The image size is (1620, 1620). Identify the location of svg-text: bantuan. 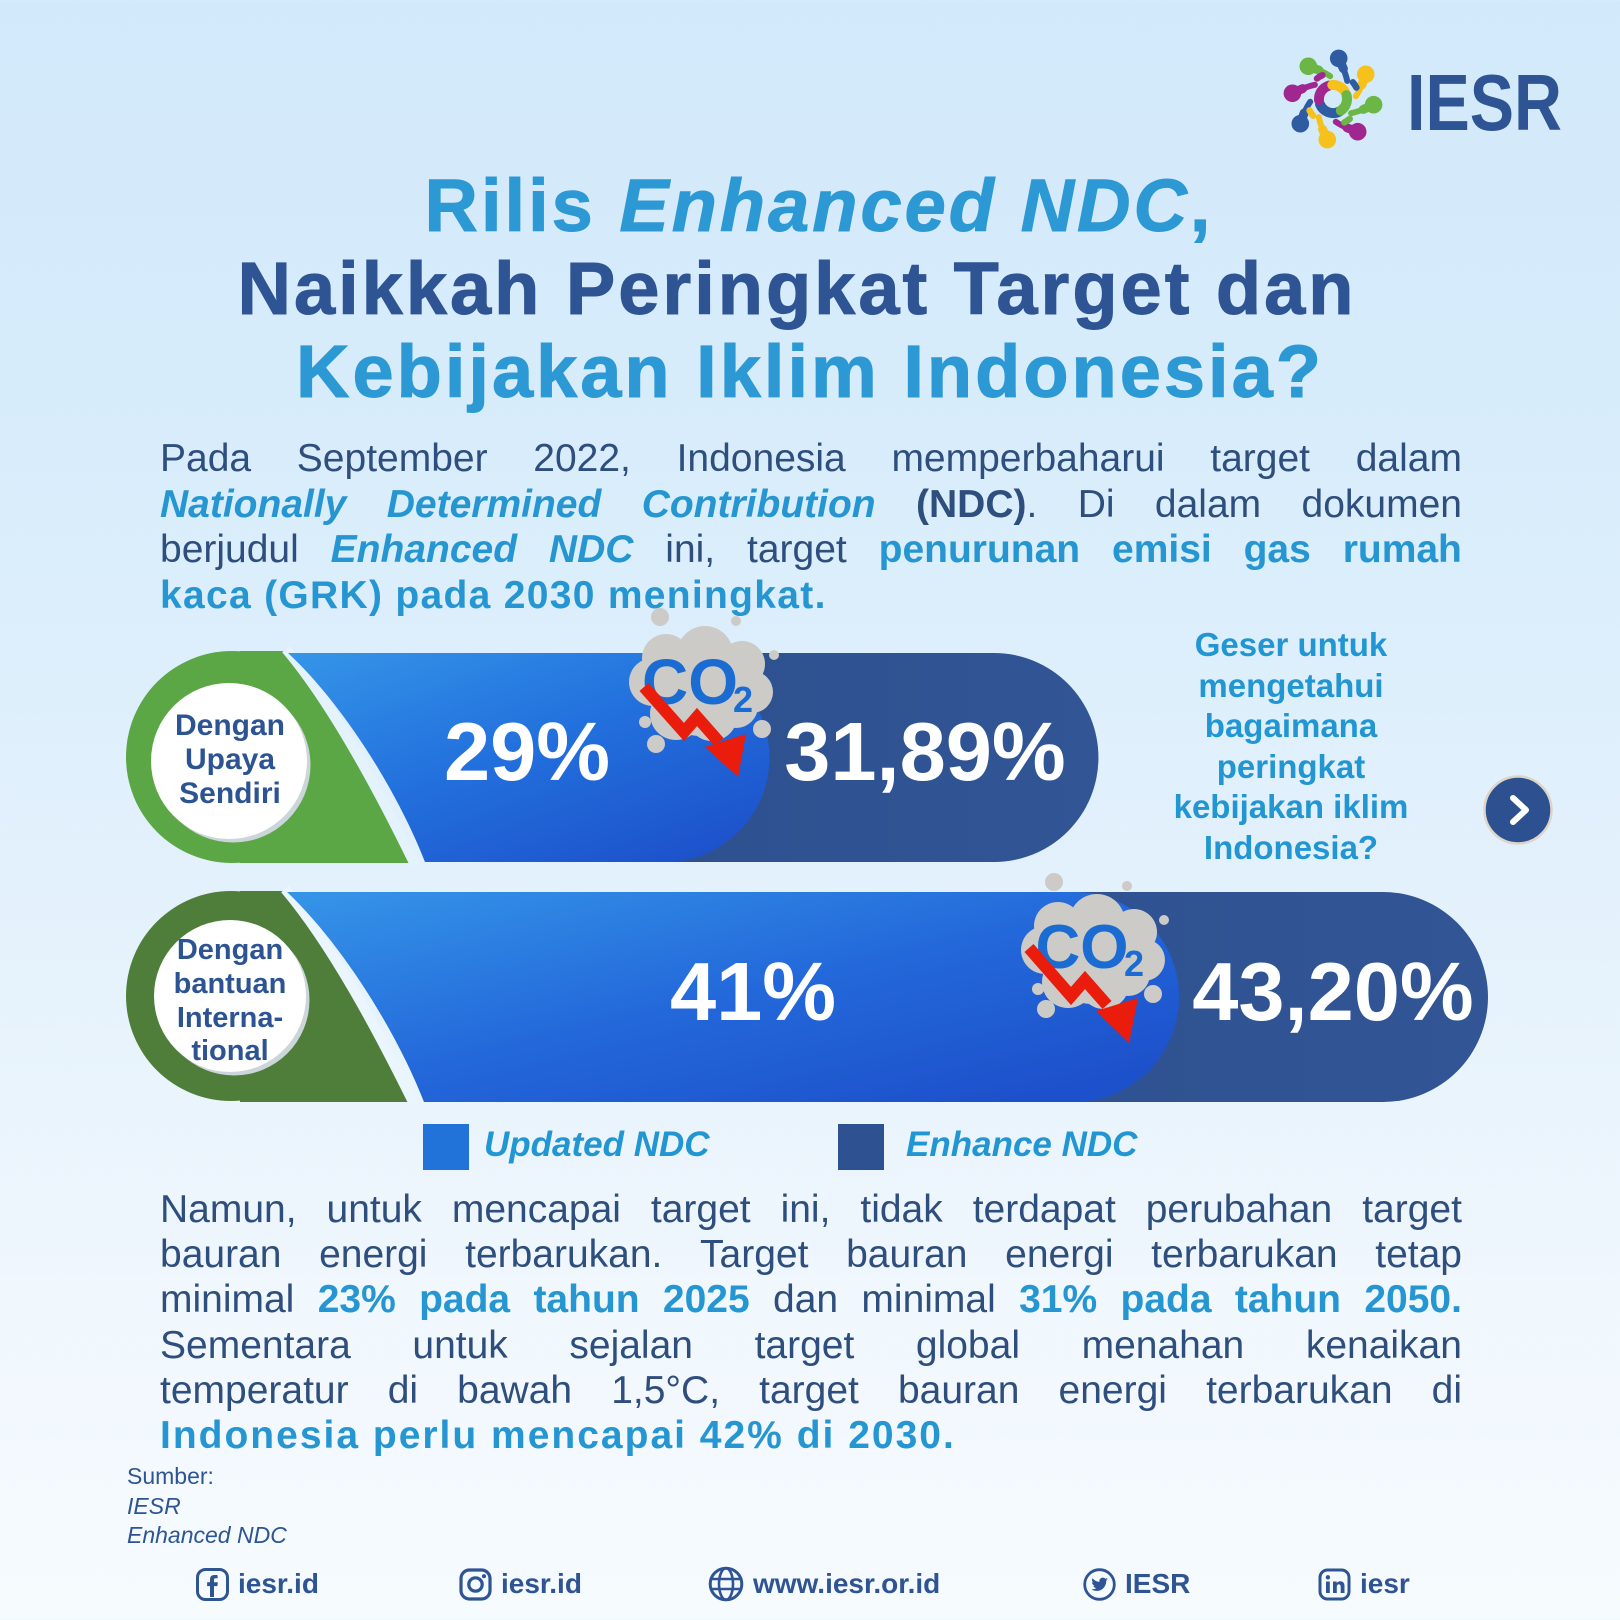
(230, 984).